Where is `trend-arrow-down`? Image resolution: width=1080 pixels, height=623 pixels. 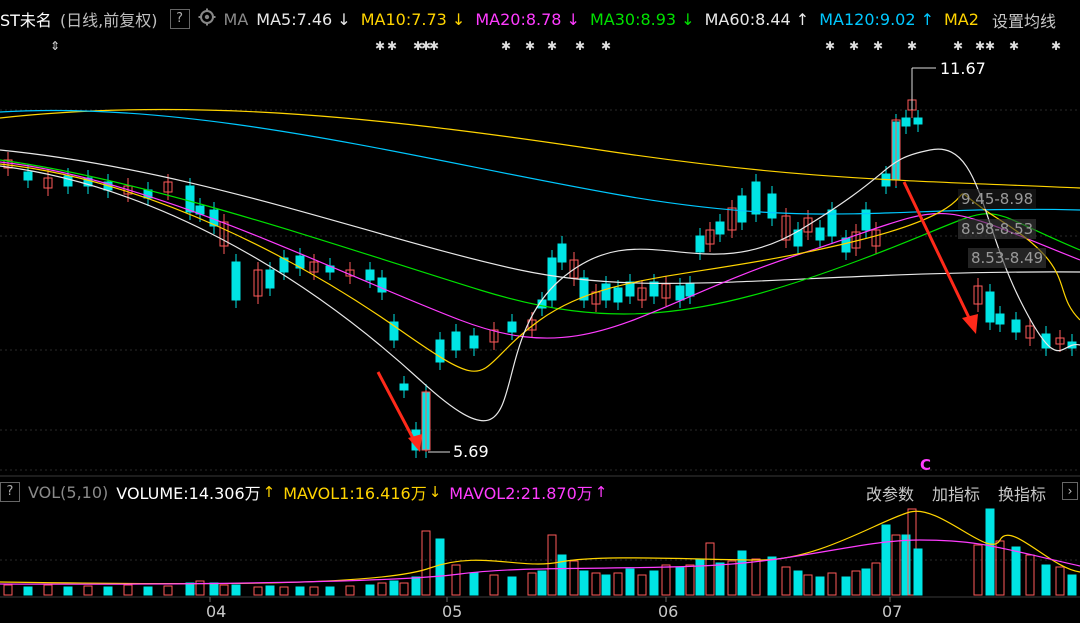 trend-arrow-down is located at coordinates (397, 408).